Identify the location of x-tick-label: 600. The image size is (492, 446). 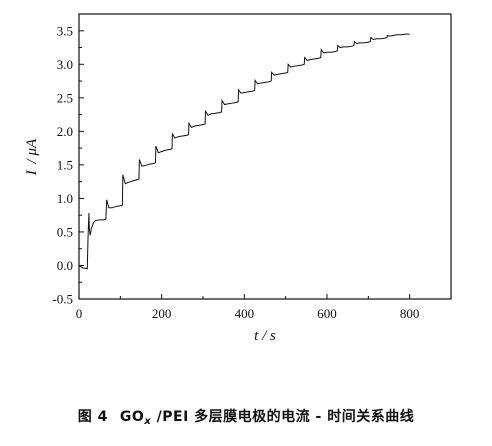
(327, 313).